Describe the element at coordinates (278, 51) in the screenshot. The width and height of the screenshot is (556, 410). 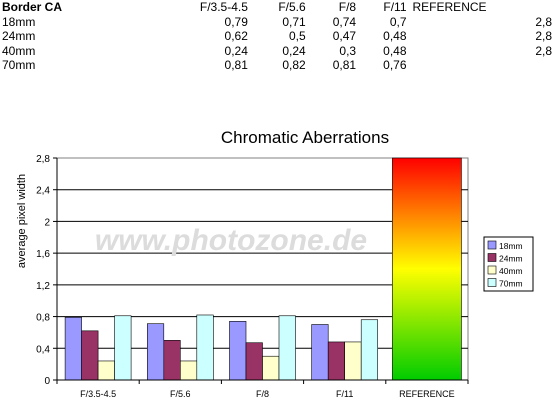
I see `table-row: 40mm 0,24 0,24 0,3 0,48 2,8` at that location.